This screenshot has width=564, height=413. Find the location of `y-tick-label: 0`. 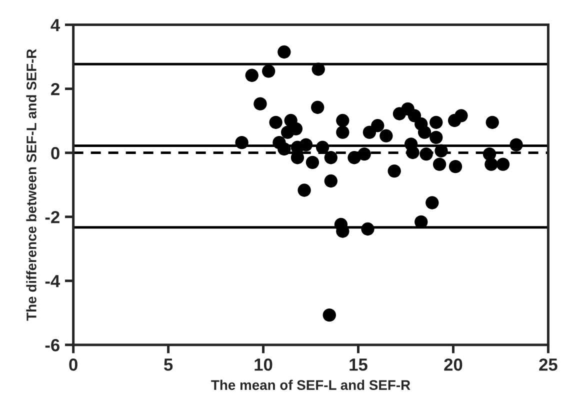

y-tick-label: 0 is located at coordinates (55, 153).